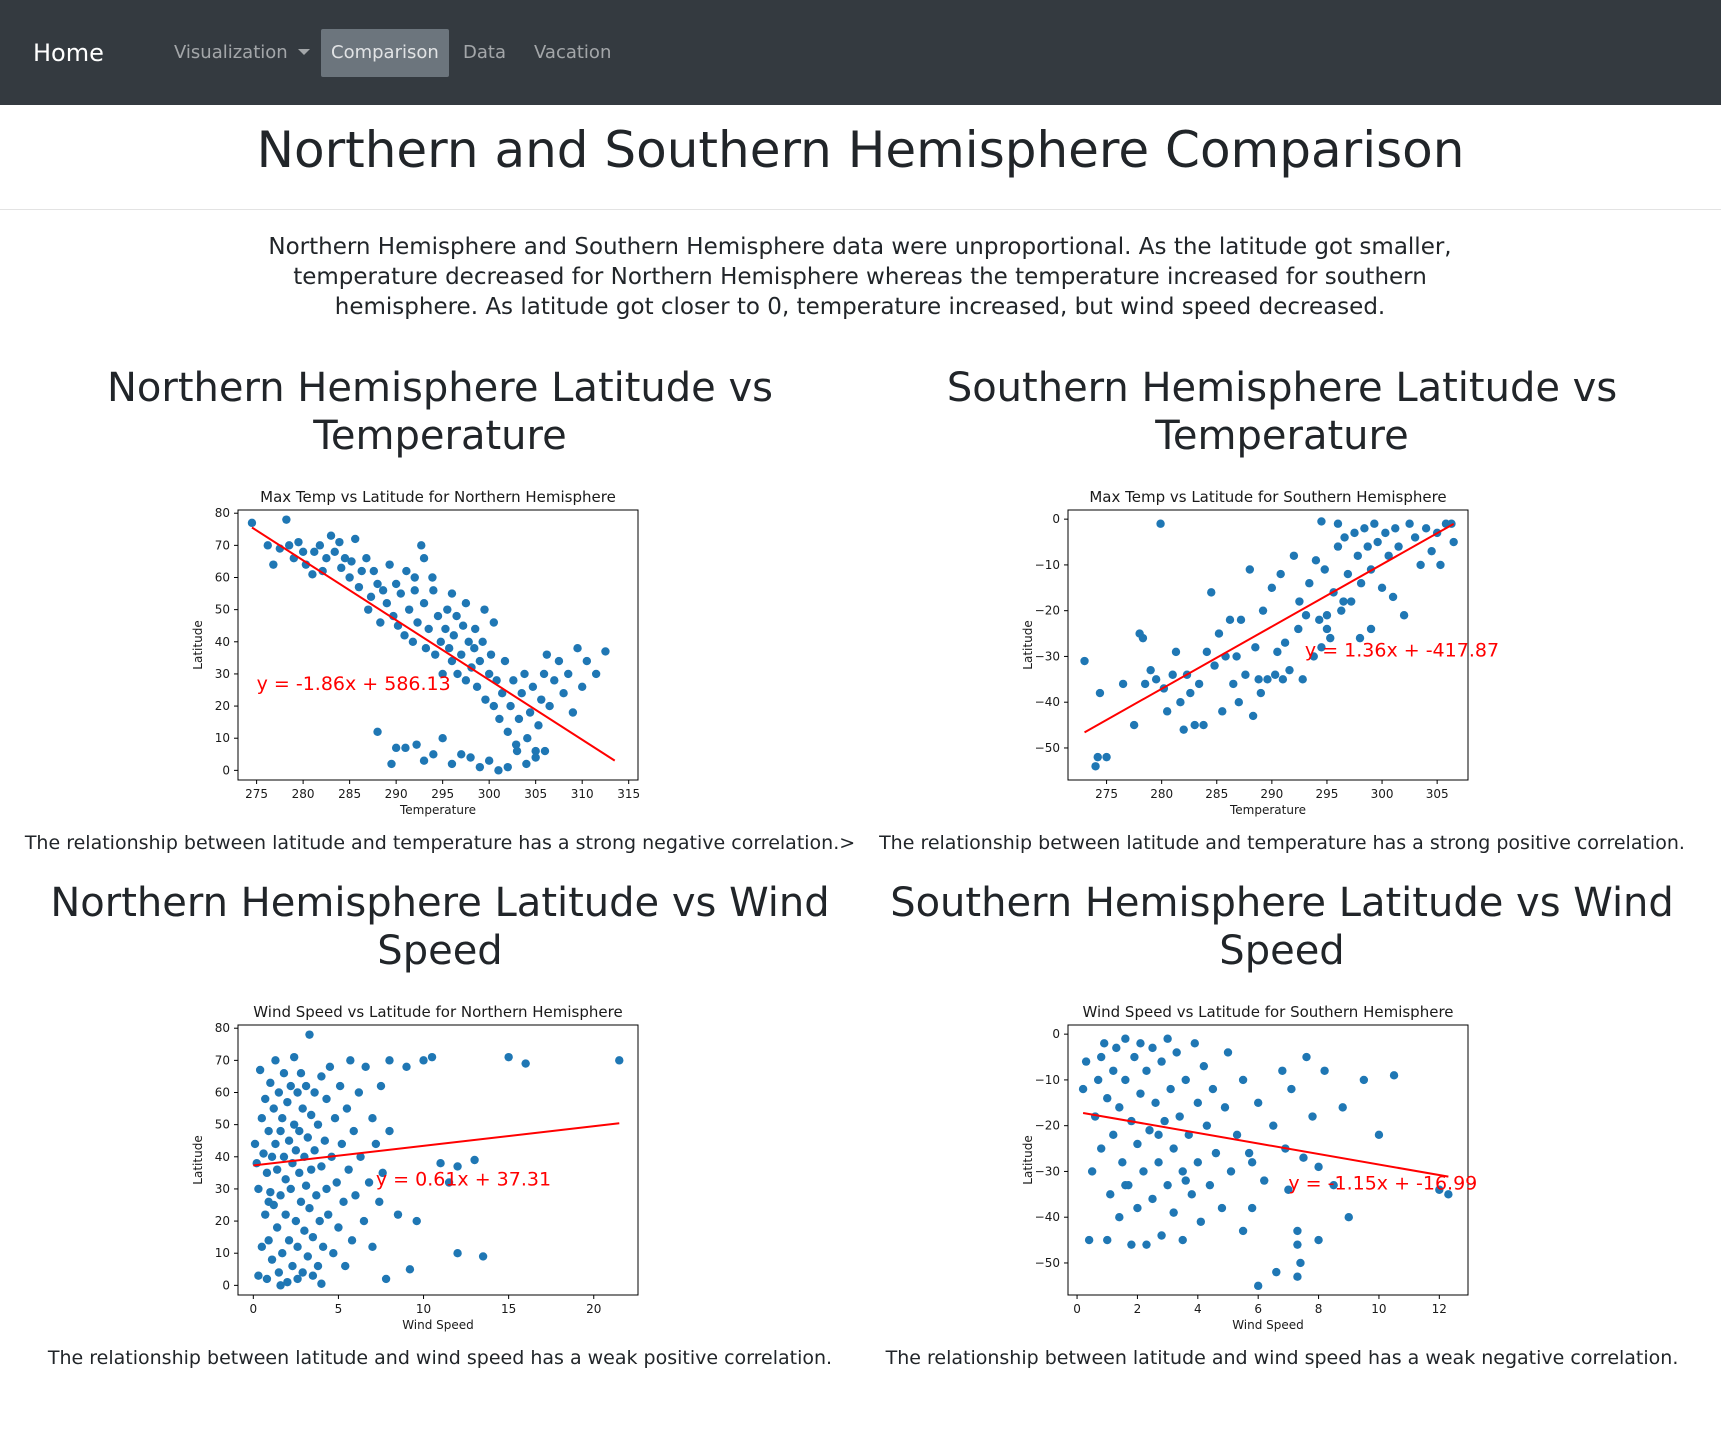 The height and width of the screenshot is (1451, 1721). Describe the element at coordinates (222, 610) in the screenshot. I see `y-tick-label: 50` at that location.